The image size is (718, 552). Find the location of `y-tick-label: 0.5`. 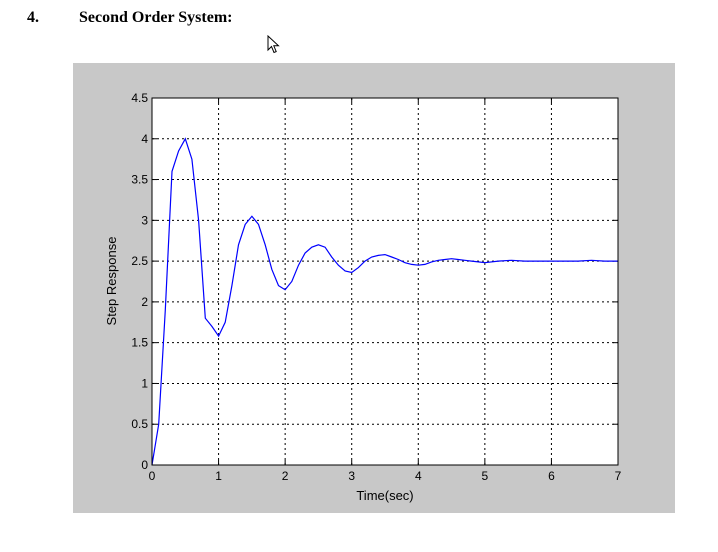

y-tick-label: 0.5 is located at coordinates (139, 424).